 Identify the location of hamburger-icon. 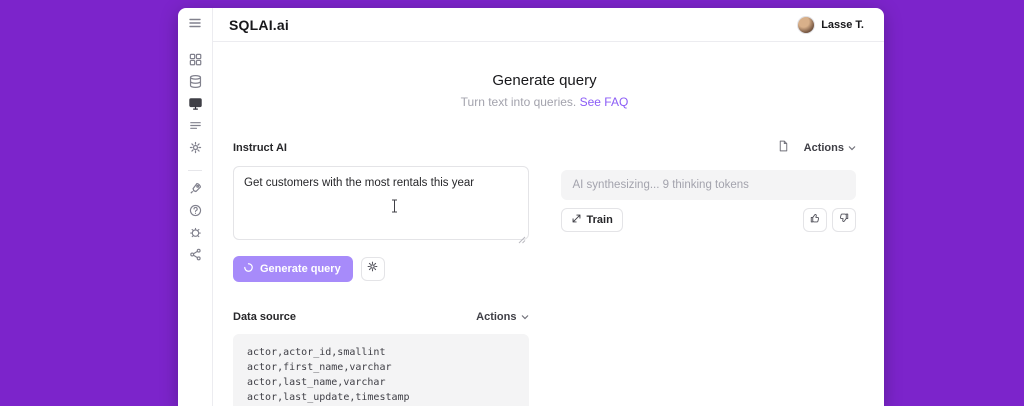
(195, 25).